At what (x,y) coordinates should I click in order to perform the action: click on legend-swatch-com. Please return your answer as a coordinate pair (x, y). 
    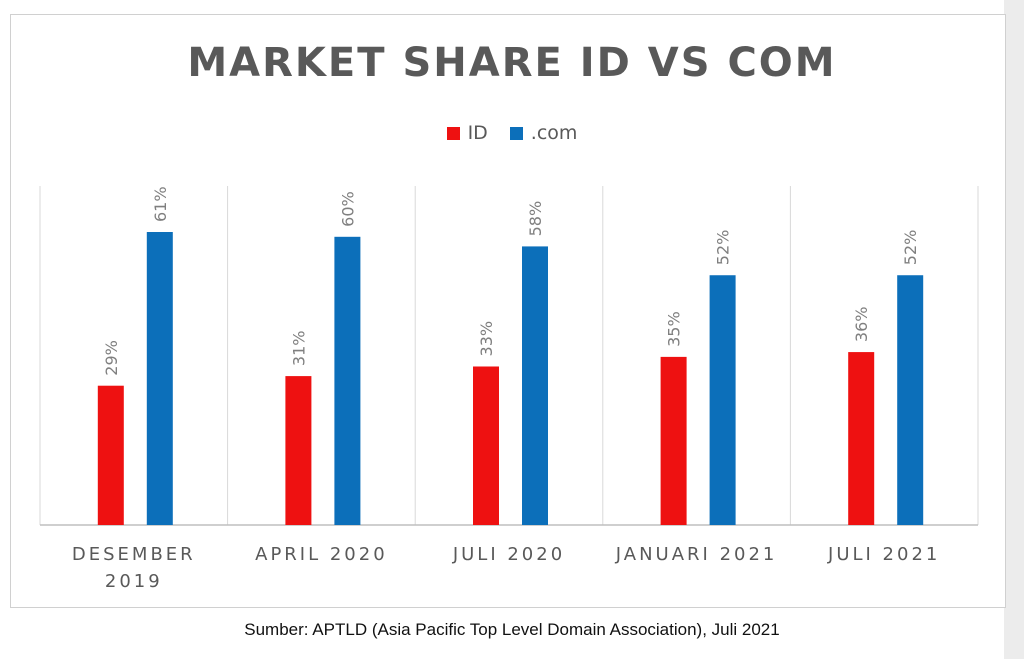
    Looking at the image, I should click on (516, 133).